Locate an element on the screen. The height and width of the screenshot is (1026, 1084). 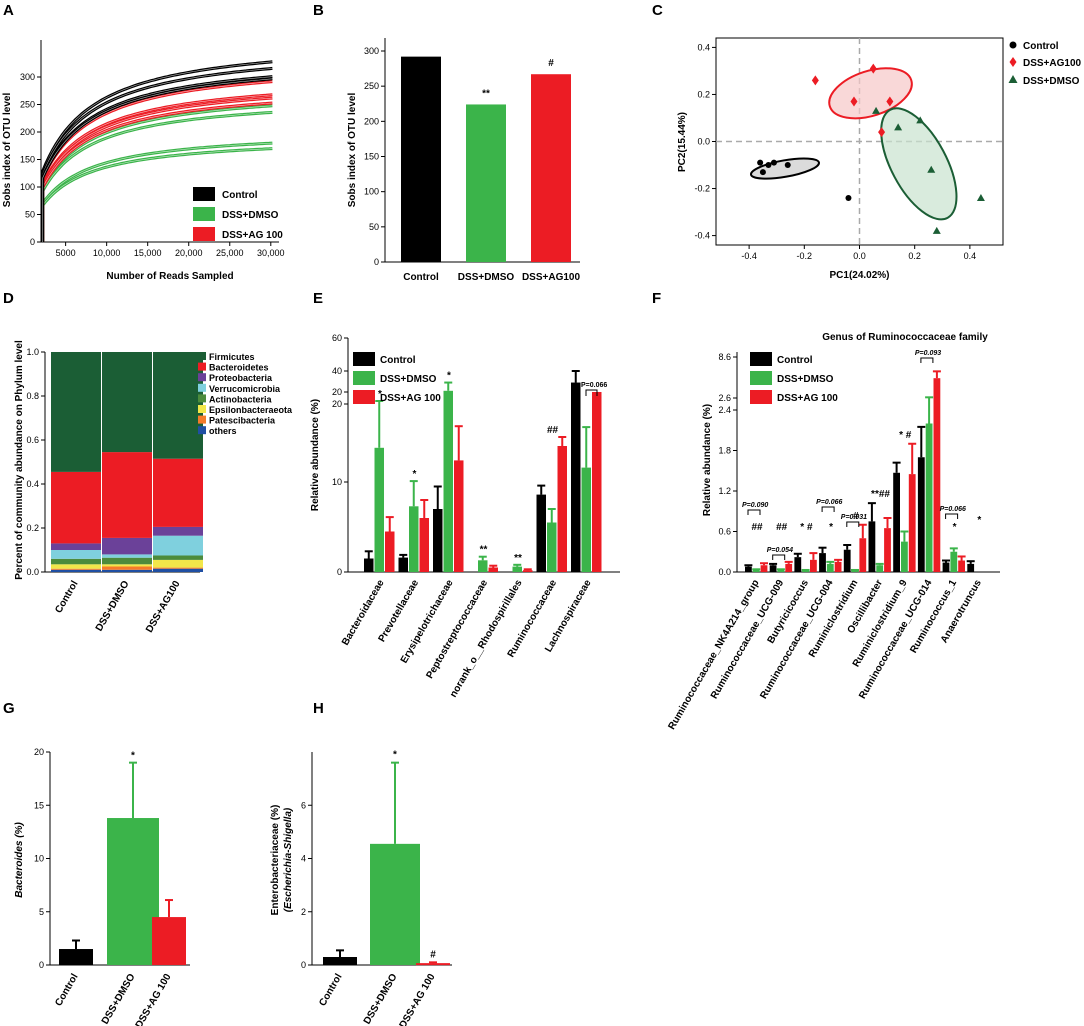
legend-marker-dmso is located at coordinates (1013, 79).